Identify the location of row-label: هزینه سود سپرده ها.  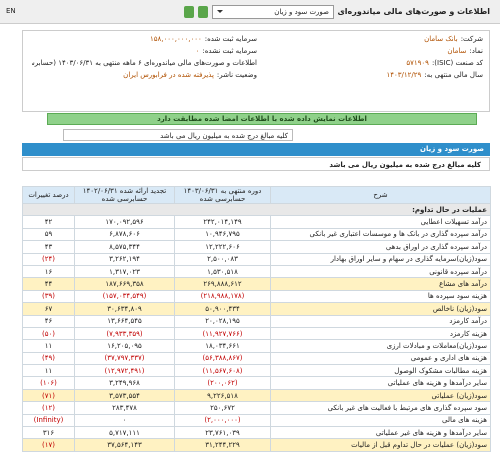
(380, 296).